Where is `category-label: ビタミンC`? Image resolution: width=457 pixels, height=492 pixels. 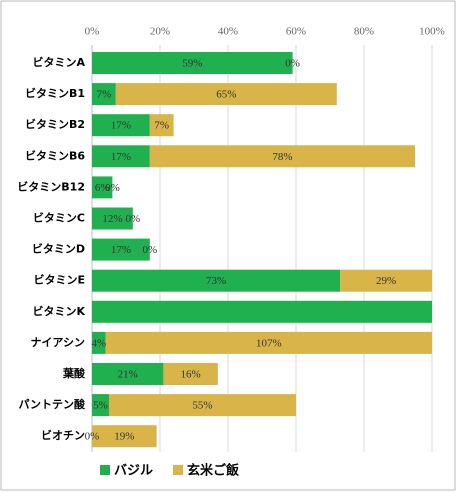
category-label: ビタミンC is located at coordinates (59, 218).